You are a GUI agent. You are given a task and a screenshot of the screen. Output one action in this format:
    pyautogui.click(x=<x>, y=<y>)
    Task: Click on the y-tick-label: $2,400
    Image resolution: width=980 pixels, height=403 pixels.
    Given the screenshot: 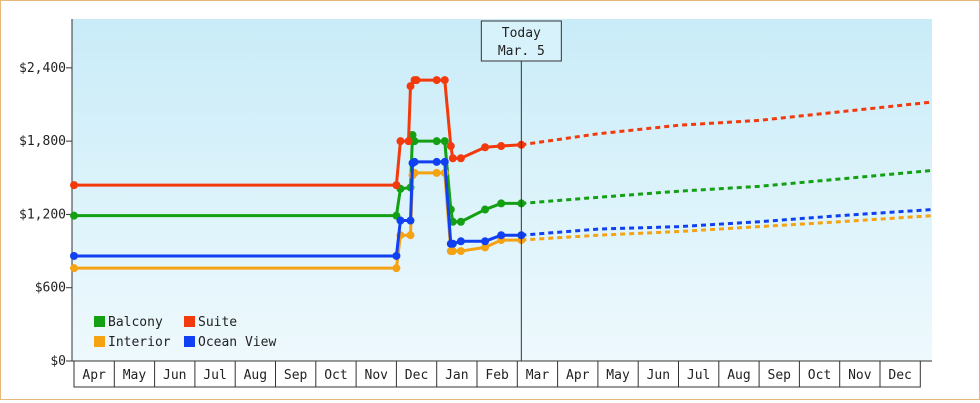 What is the action you would take?
    pyautogui.click(x=42, y=68)
    